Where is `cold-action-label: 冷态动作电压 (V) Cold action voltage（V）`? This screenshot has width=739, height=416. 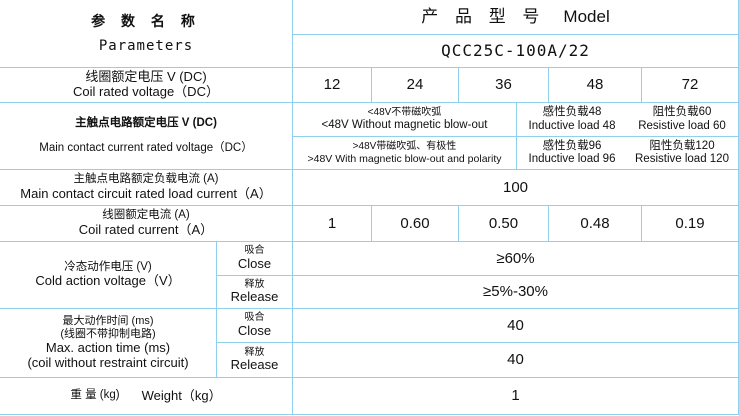 cold-action-label: 冷态动作电压 (V) Cold action voltage（V） is located at coordinates (108, 275).